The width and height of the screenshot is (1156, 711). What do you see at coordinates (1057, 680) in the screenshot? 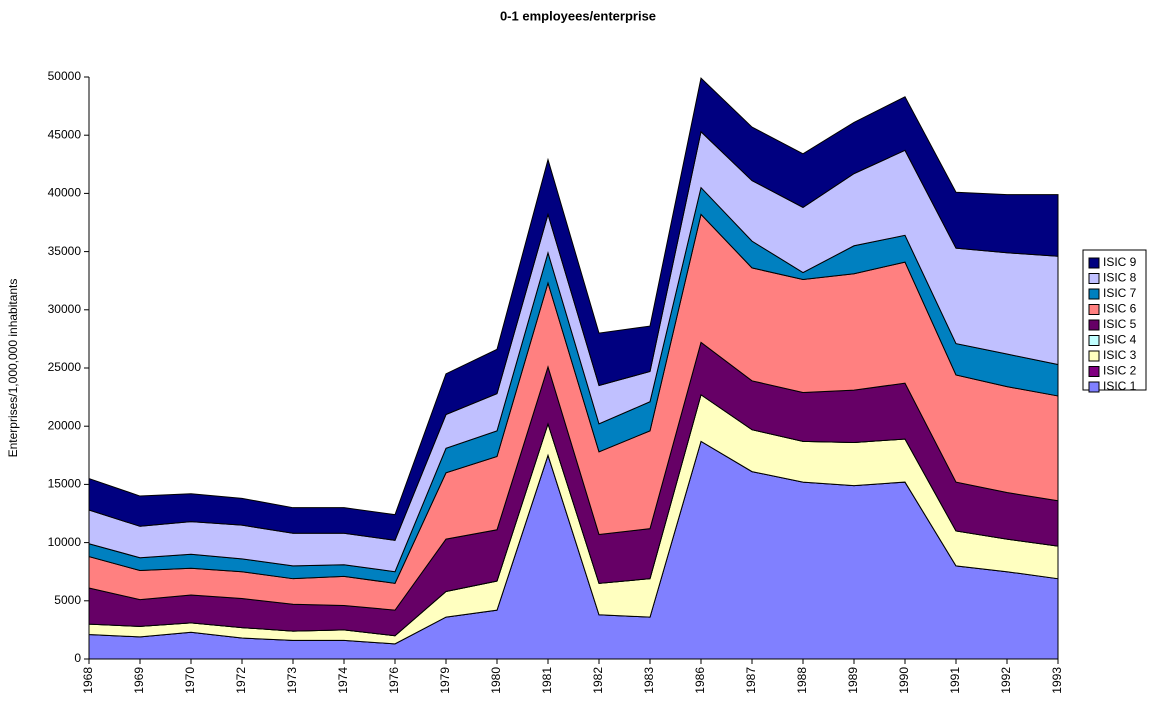
I see `x-tick-label: 1993` at bounding box center [1057, 680].